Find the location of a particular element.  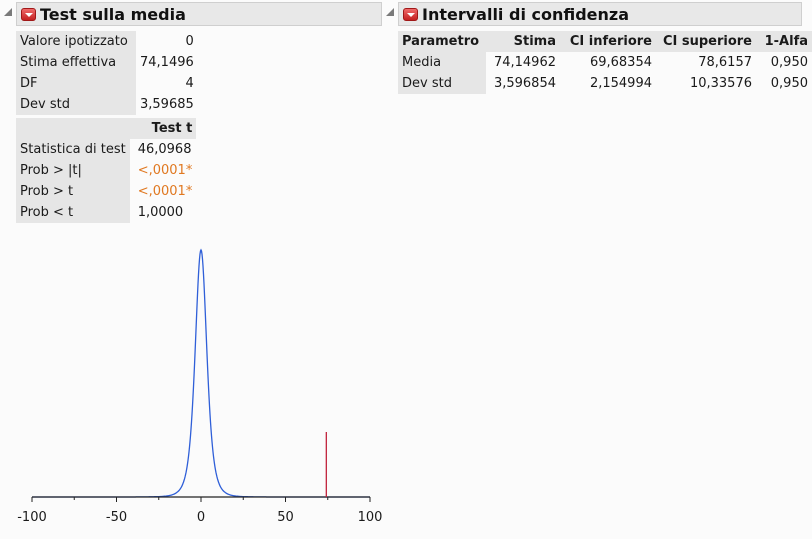

row-value: 1,0000 is located at coordinates (163, 212).